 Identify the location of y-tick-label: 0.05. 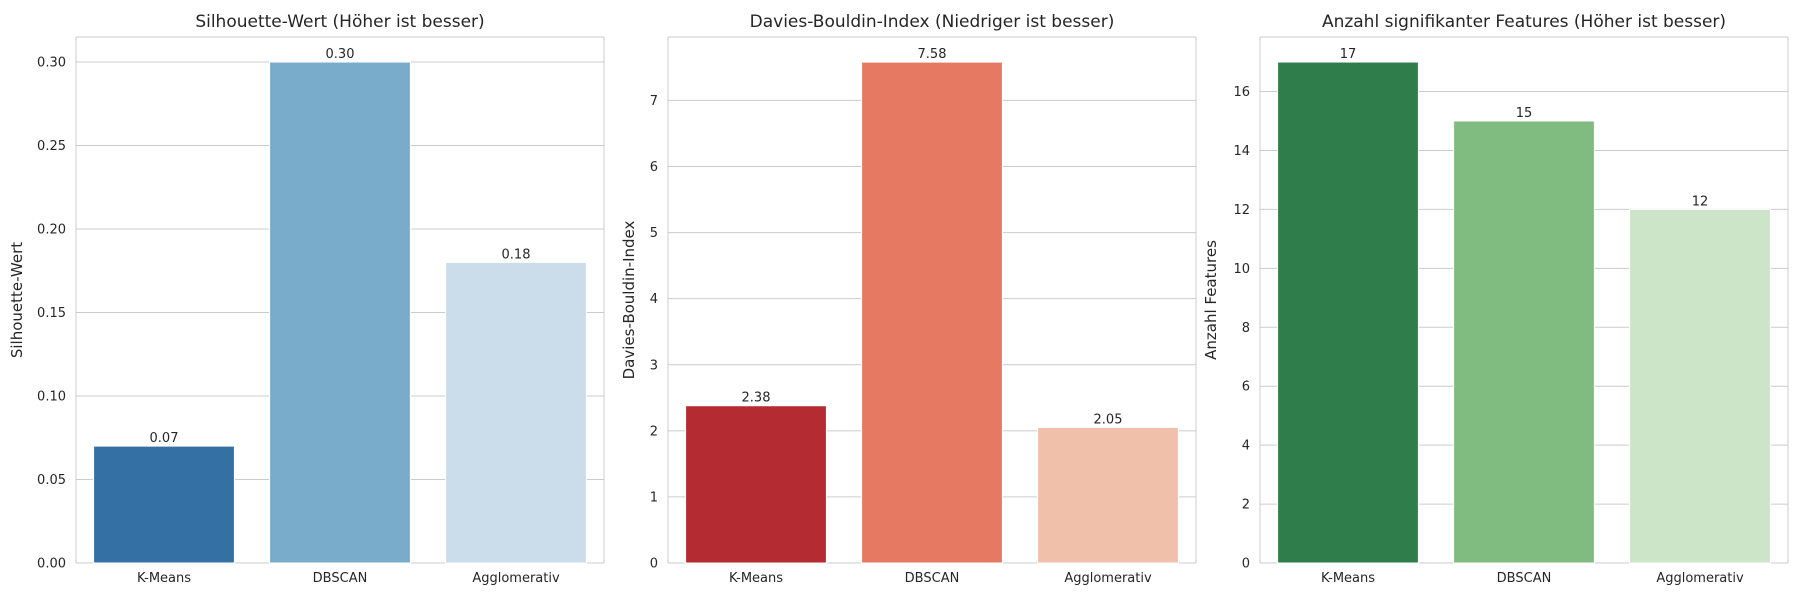
(51, 480).